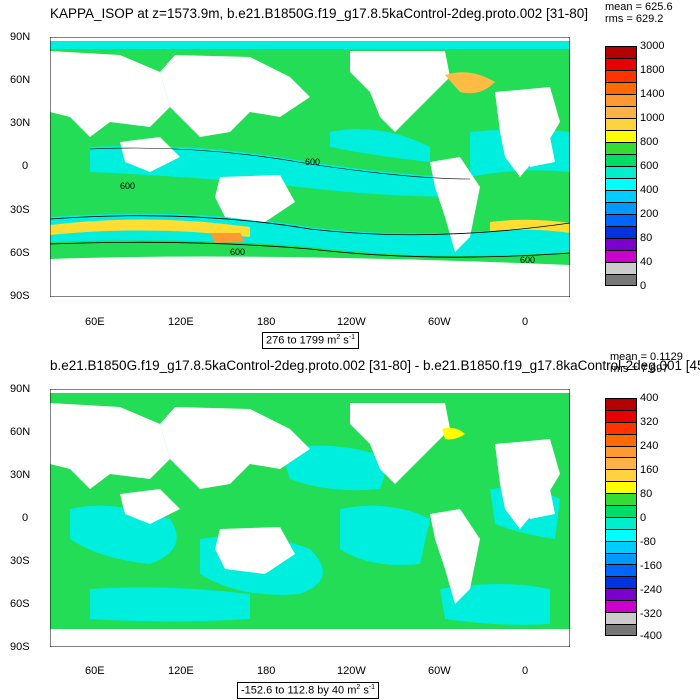 The image size is (700, 700). What do you see at coordinates (181, 671) in the screenshot?
I see `lon-label: 120E` at bounding box center [181, 671].